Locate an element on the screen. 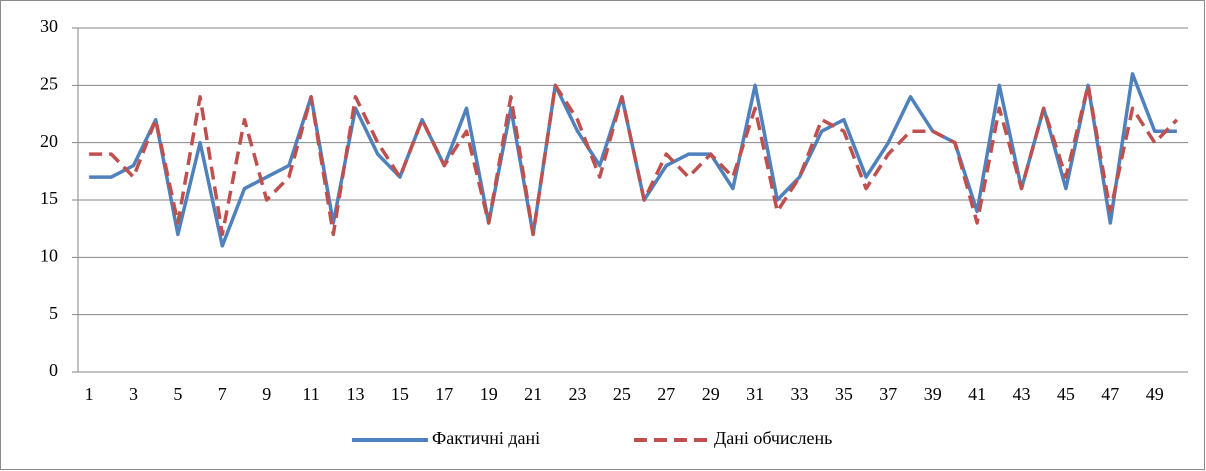 This screenshot has width=1206, height=471. x-tick-label: 33 is located at coordinates (800, 394).